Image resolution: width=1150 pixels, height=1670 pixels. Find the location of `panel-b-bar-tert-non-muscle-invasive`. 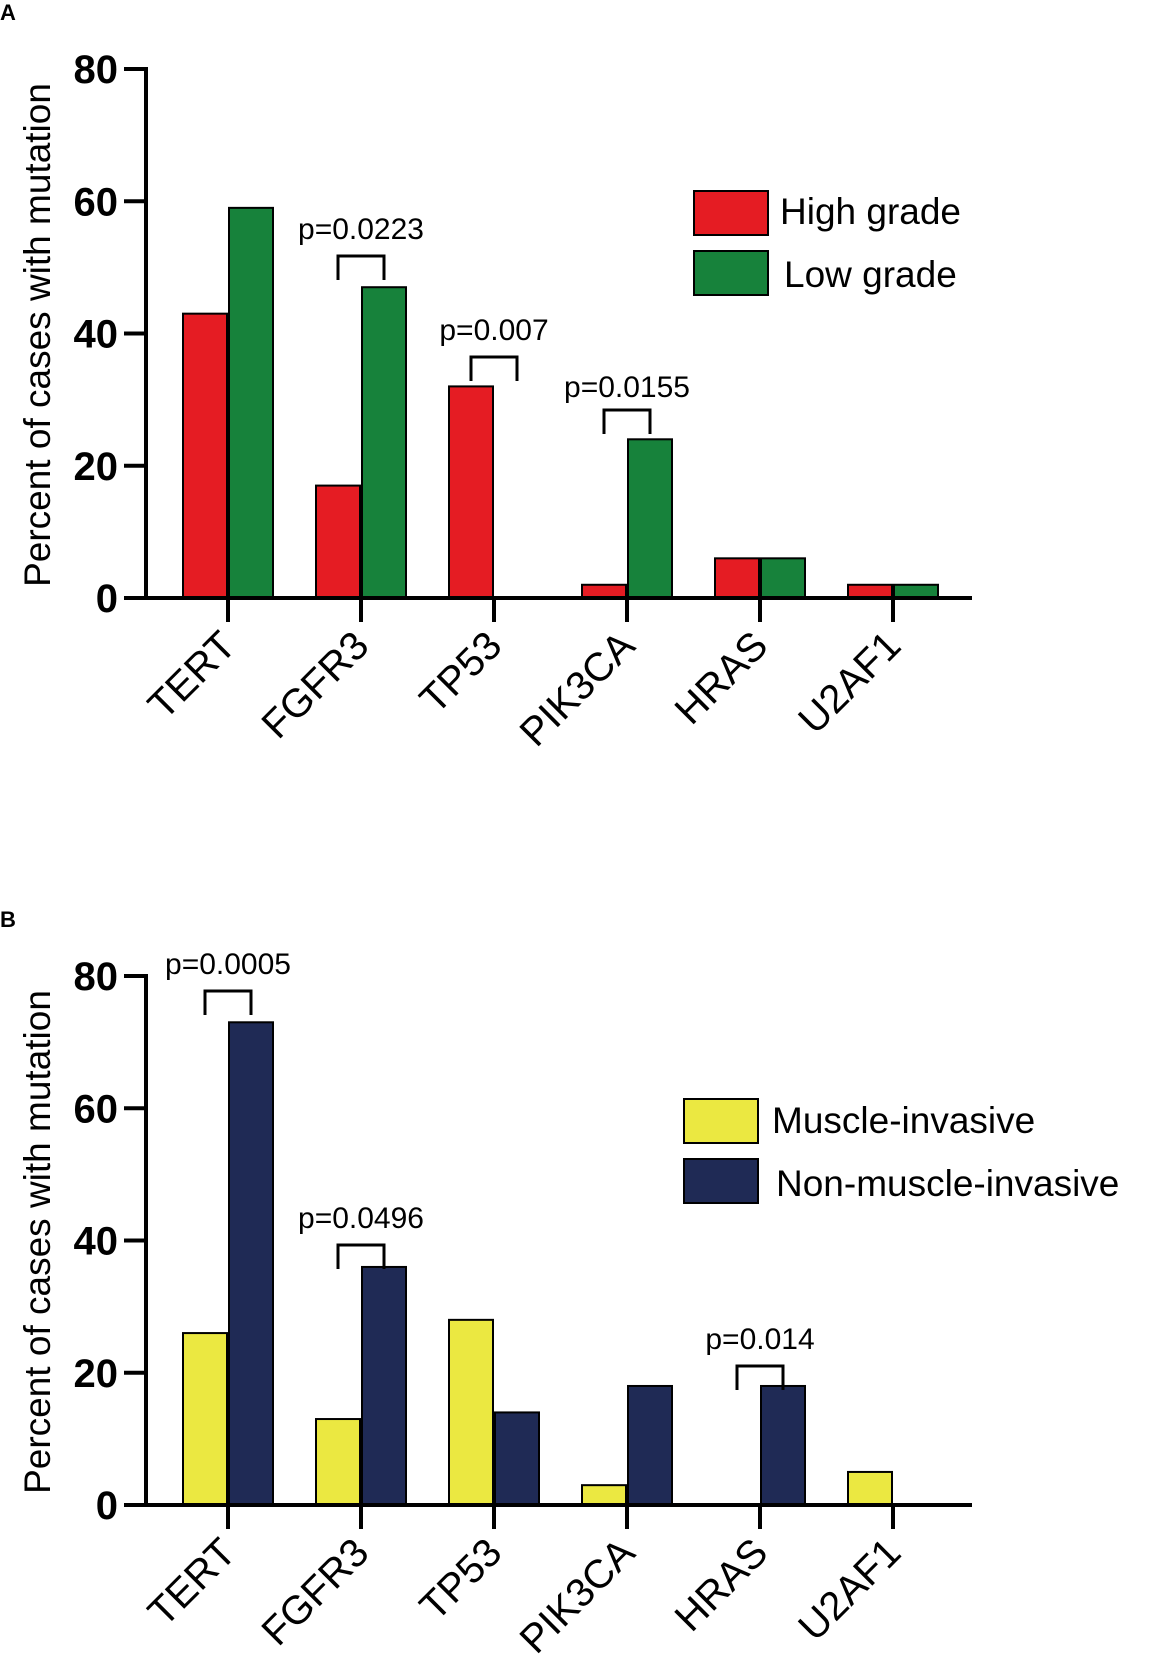

panel-b-bar-tert-non-muscle-invasive is located at coordinates (251, 1263).